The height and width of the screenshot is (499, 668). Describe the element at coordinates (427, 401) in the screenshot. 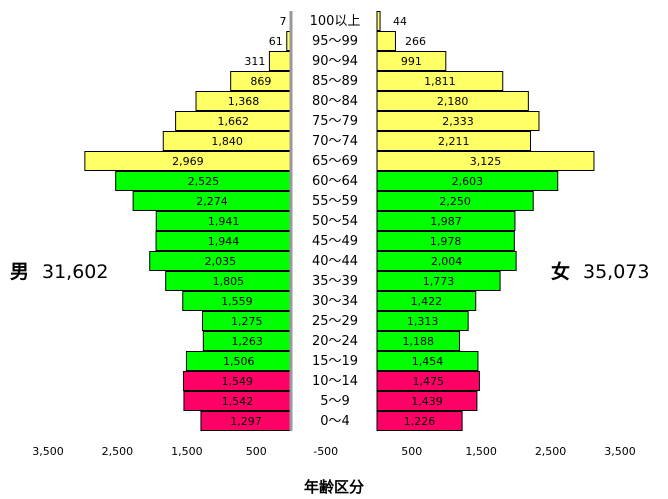

I see `female-value-label: 1,439` at that location.